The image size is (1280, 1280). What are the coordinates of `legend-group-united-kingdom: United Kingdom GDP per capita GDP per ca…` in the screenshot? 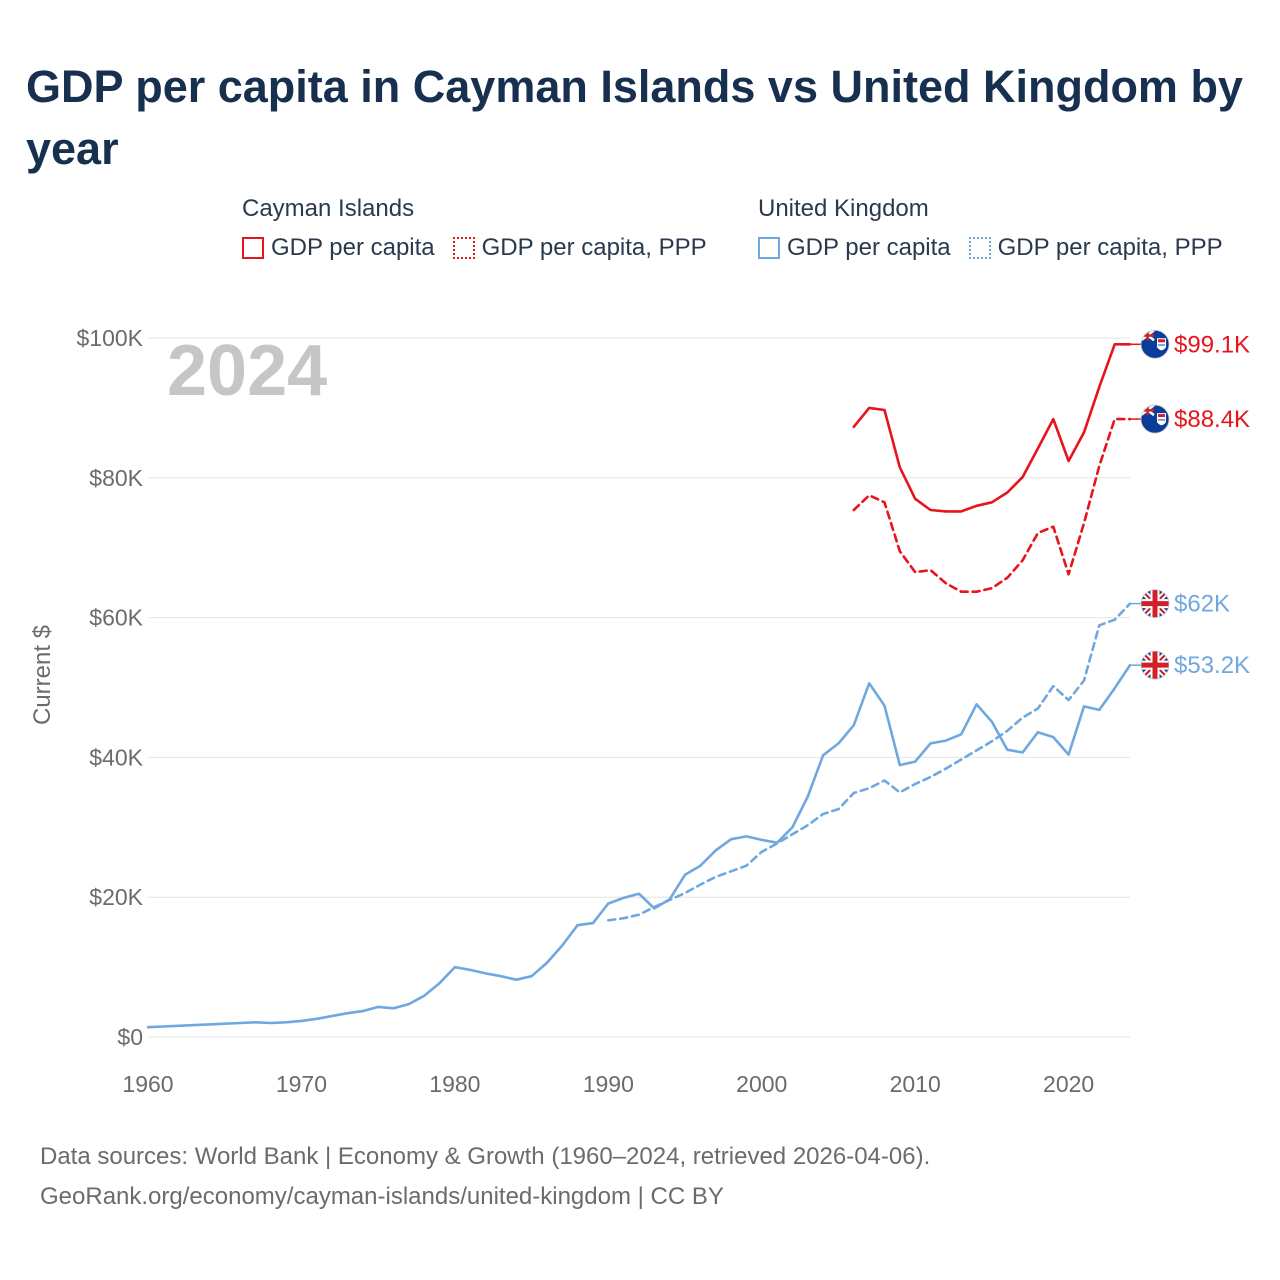 It's located at (999, 227).